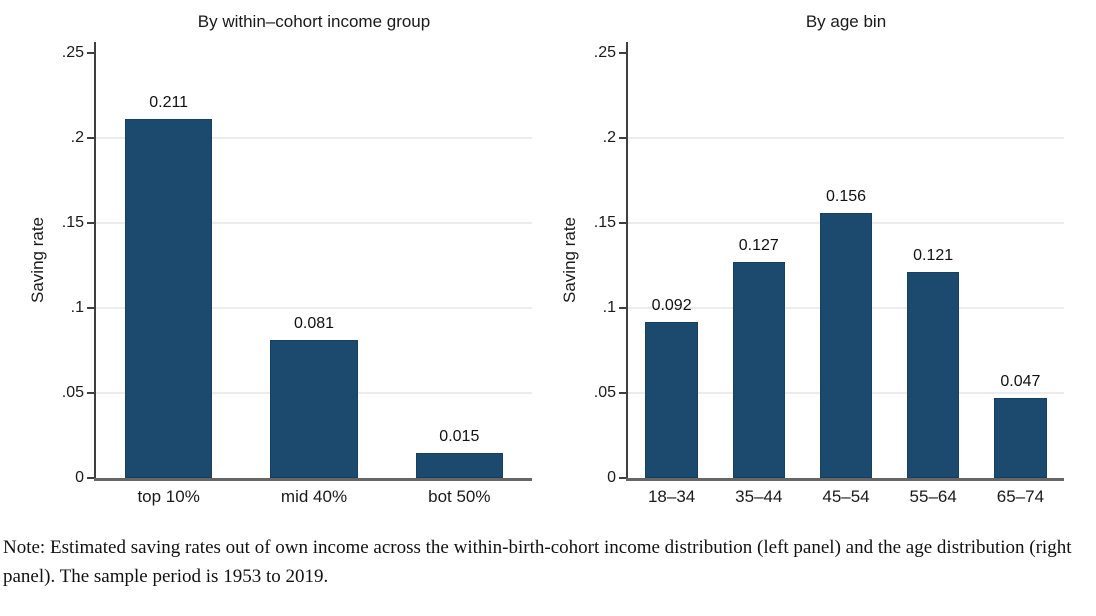 This screenshot has width=1096, height=616. I want to click on bar-value-label: 0.156, so click(846, 196).